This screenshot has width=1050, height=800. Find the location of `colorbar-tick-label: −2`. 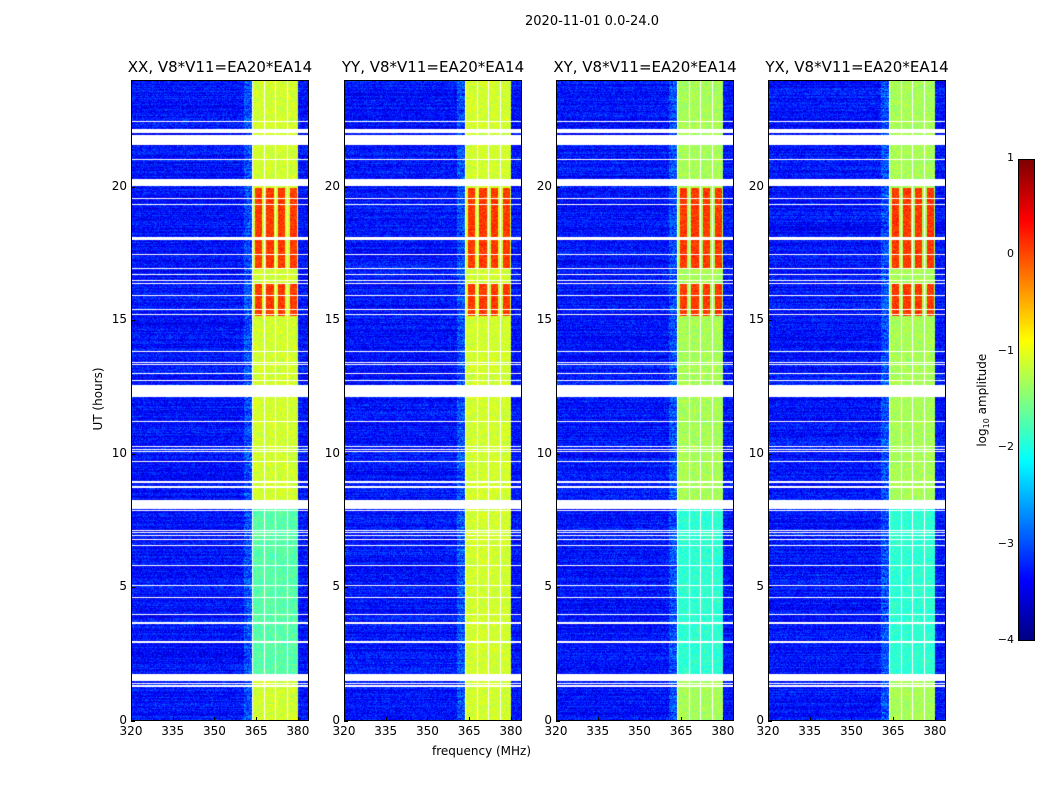

colorbar-tick-label: −2 is located at coordinates (1005, 447).